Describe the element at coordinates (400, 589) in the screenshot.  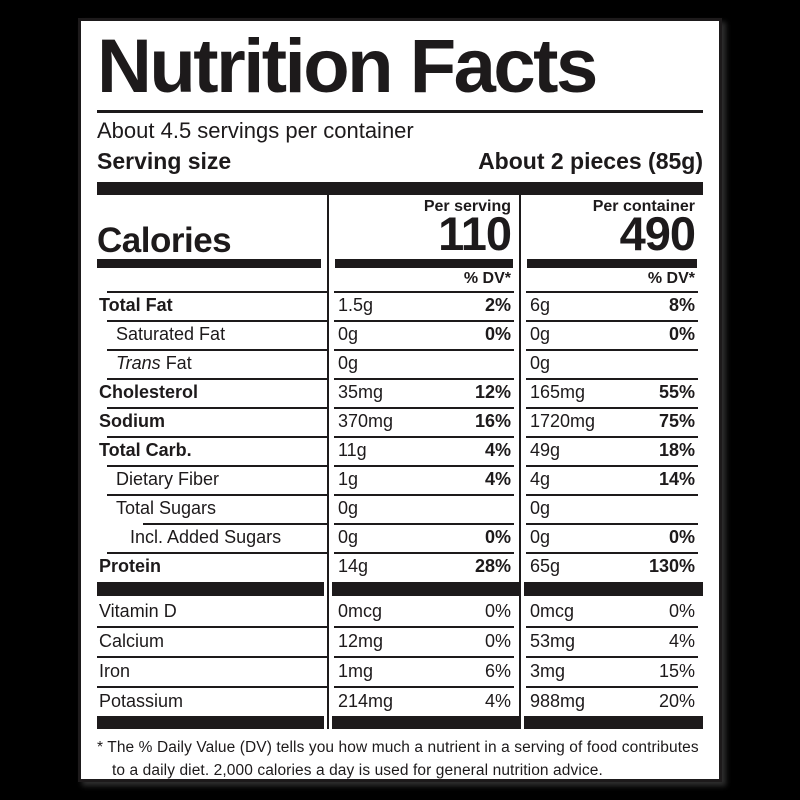
I see `section-divider-bar` at that location.